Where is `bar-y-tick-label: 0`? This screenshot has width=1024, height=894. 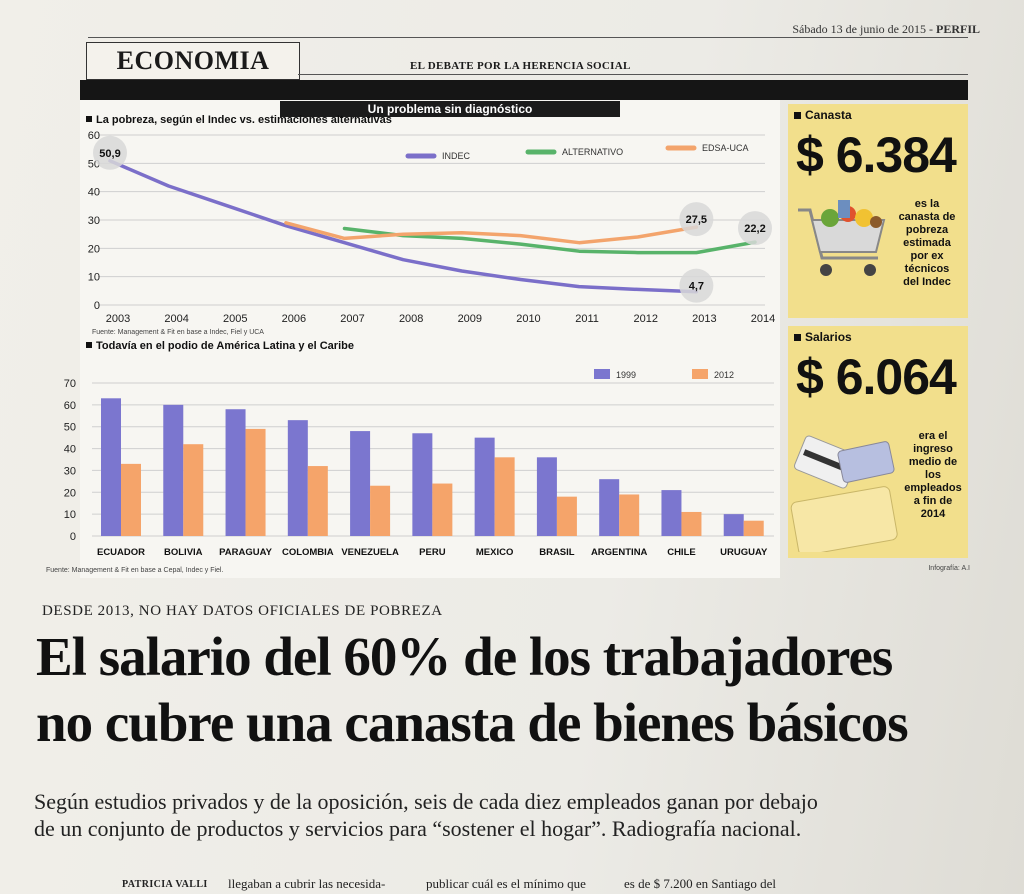
bar-y-tick-label: 0 is located at coordinates (73, 537).